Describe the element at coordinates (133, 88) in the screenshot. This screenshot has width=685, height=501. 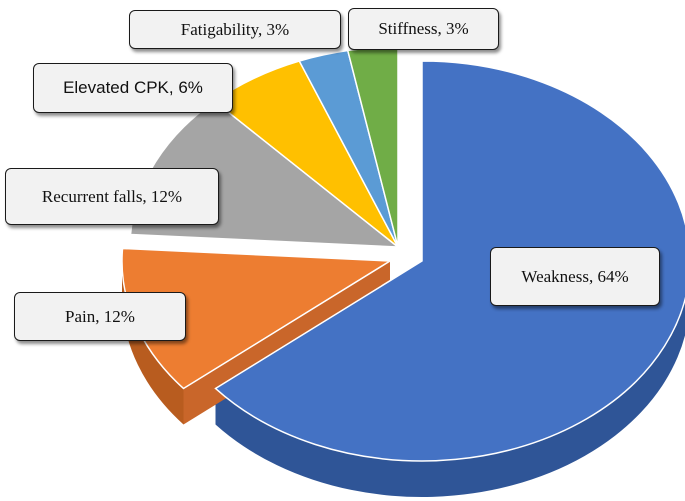
I see `data-label-elevated-cpk: Elevated CPK, 6%` at that location.